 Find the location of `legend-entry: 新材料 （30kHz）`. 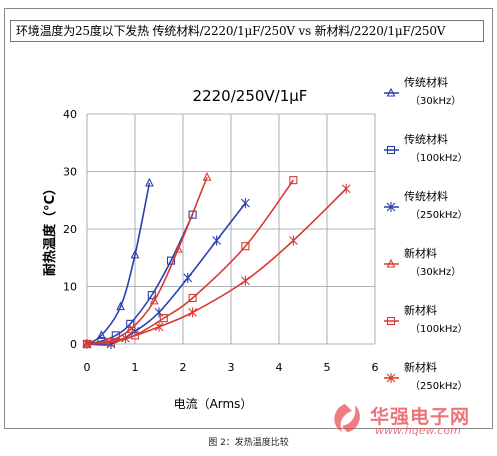

legend-entry: 新材料 （30kHz） is located at coordinates (422, 262).